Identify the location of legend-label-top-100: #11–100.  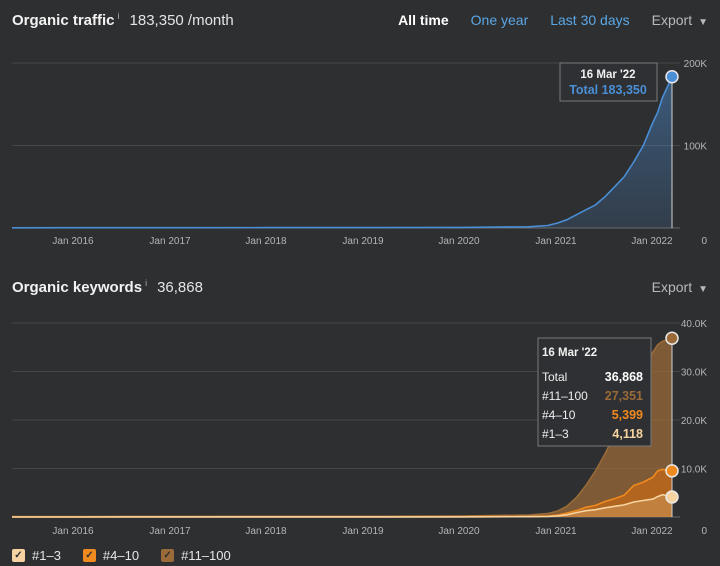
(206, 555).